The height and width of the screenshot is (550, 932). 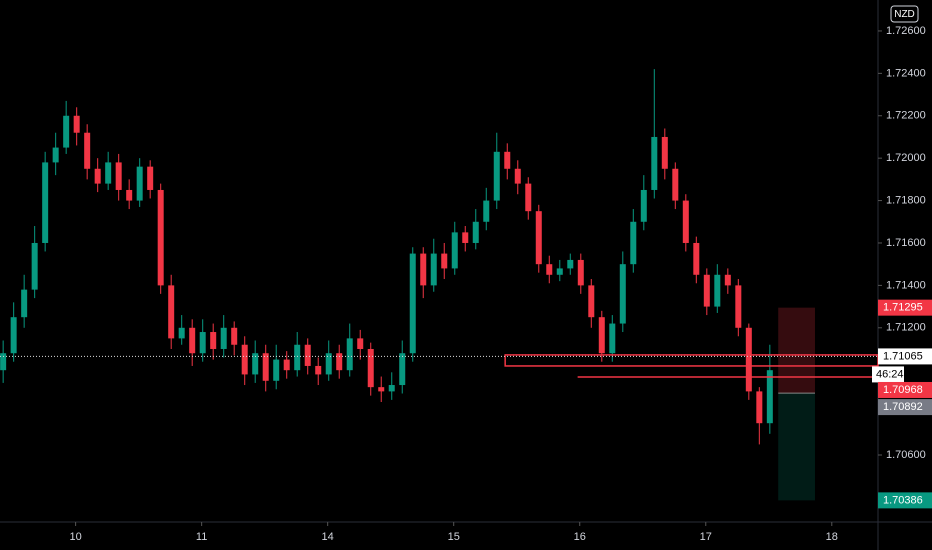 I want to click on price-label: 1.71295, so click(x=903, y=308).